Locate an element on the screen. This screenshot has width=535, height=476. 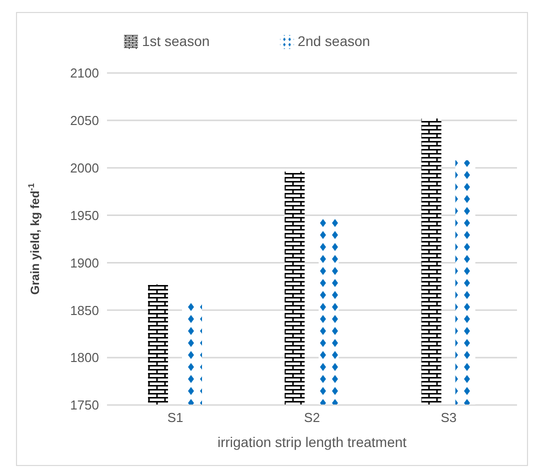
y-tick-label: 1950 is located at coordinates (84, 215).